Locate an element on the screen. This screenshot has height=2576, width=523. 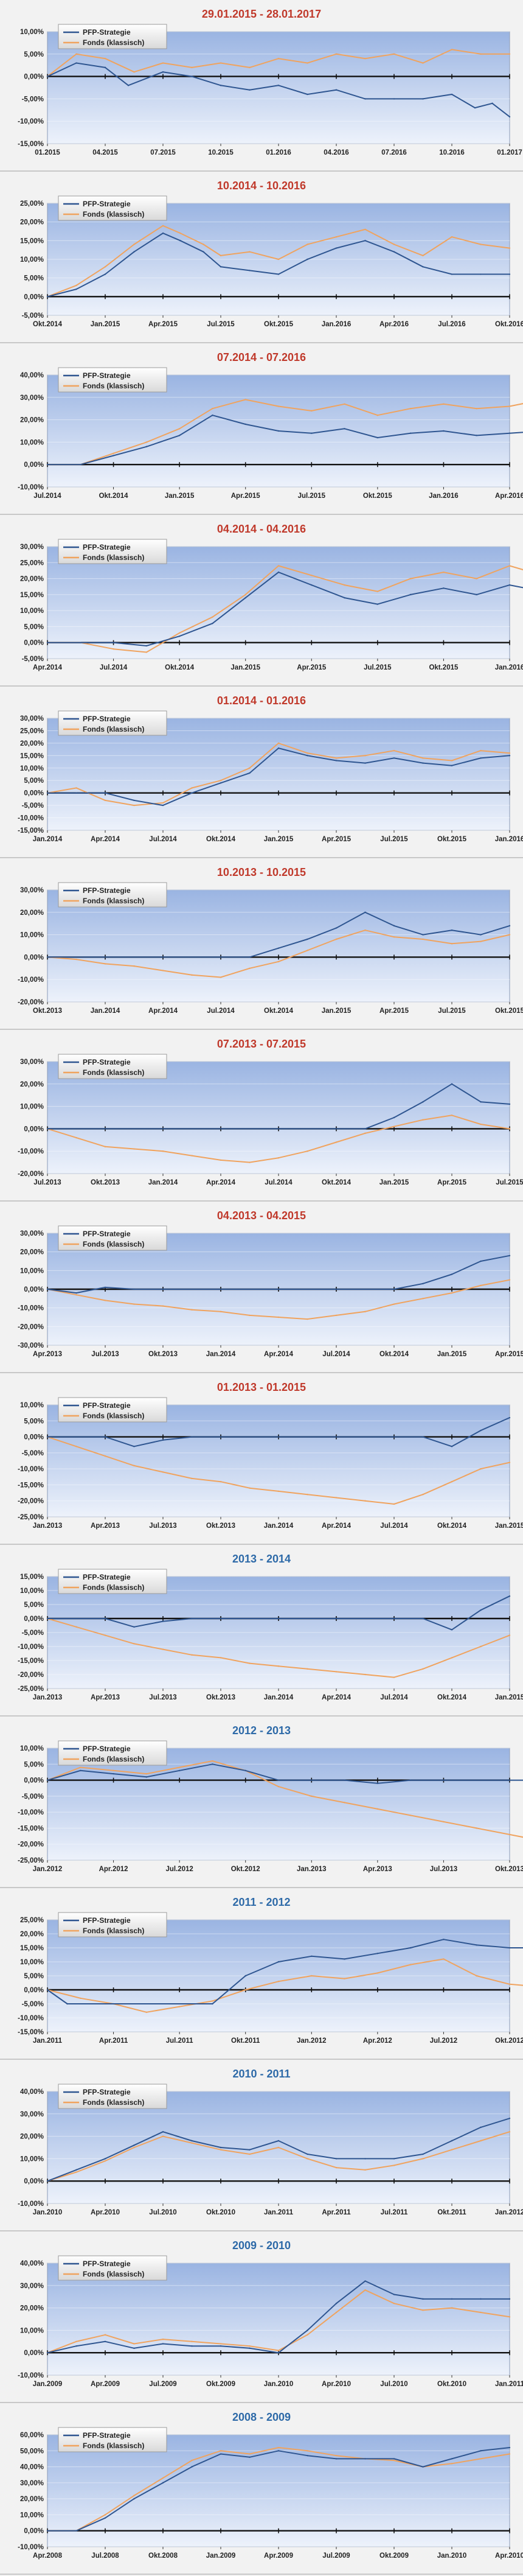
x-tick-label: Jan.2014 is located at coordinates (221, 1354).